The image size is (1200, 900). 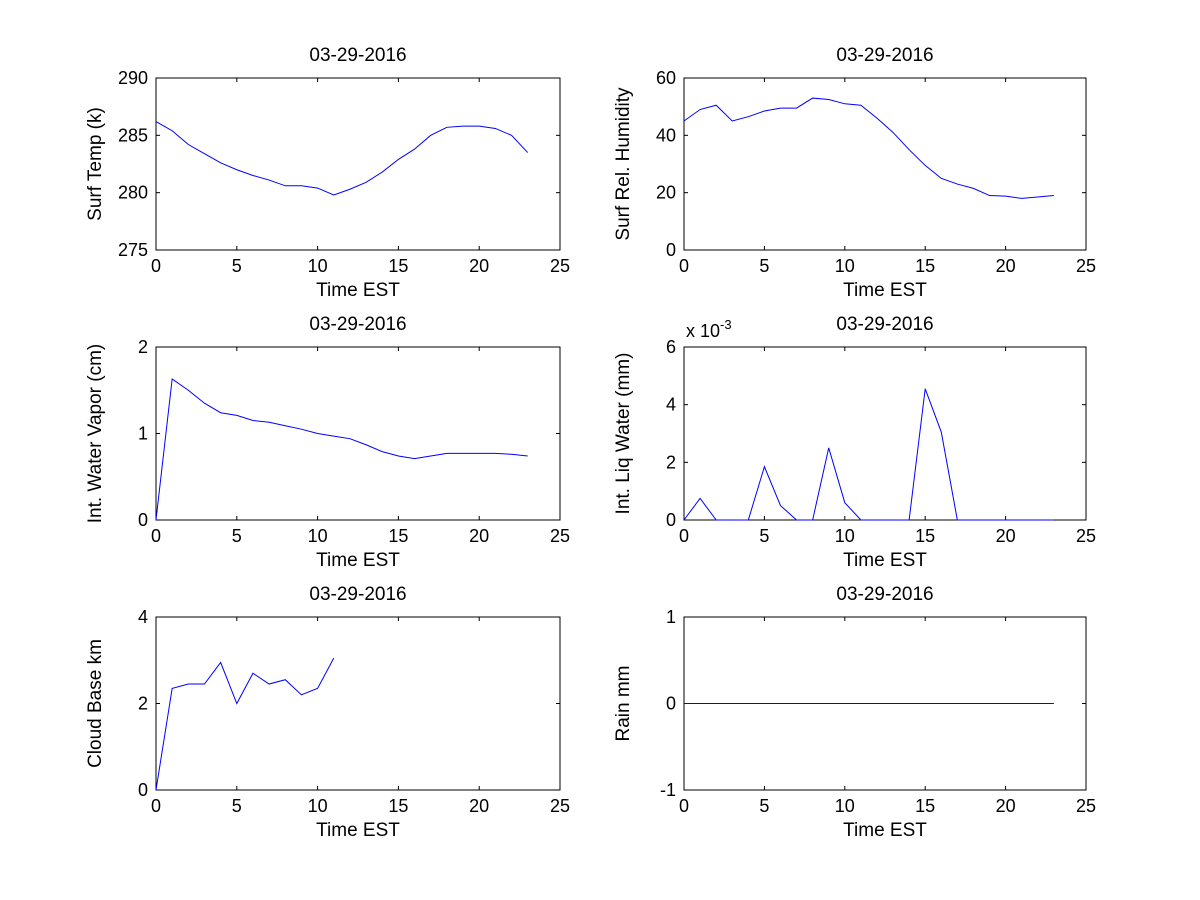 I want to click on y-tick-label: 60, so click(x=666, y=78).